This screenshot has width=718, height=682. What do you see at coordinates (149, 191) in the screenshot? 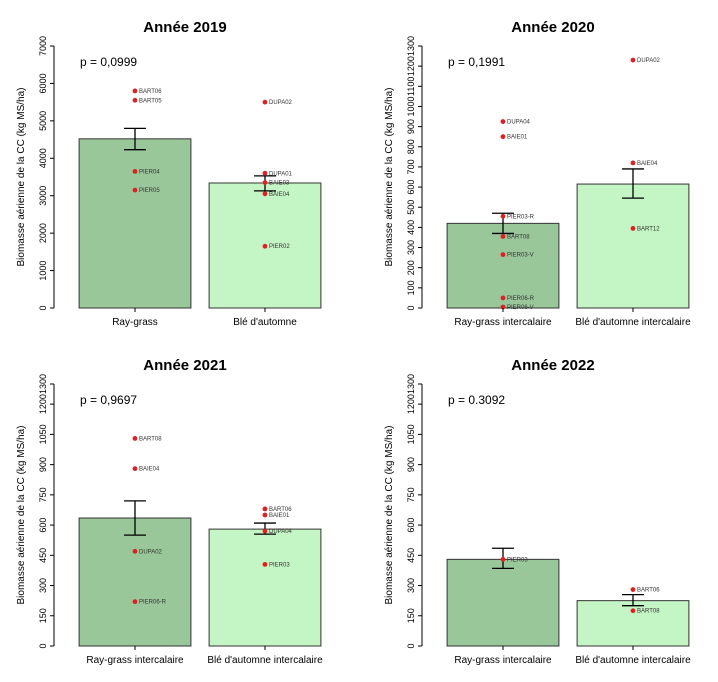
I see `point-label: PIER05` at bounding box center [149, 191].